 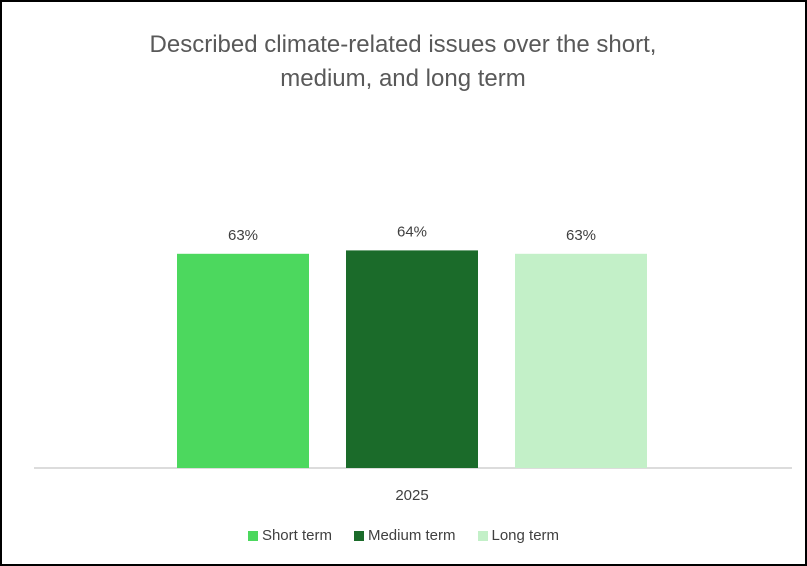 What do you see at coordinates (581, 235) in the screenshot?
I see `data-label-long-term: 63%` at bounding box center [581, 235].